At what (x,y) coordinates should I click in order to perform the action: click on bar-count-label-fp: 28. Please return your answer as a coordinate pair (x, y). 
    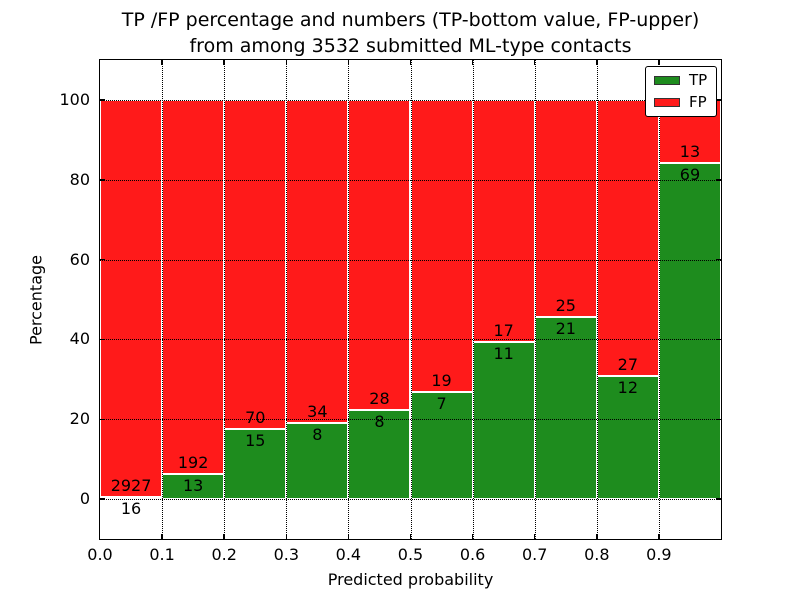
    Looking at the image, I should click on (379, 399).